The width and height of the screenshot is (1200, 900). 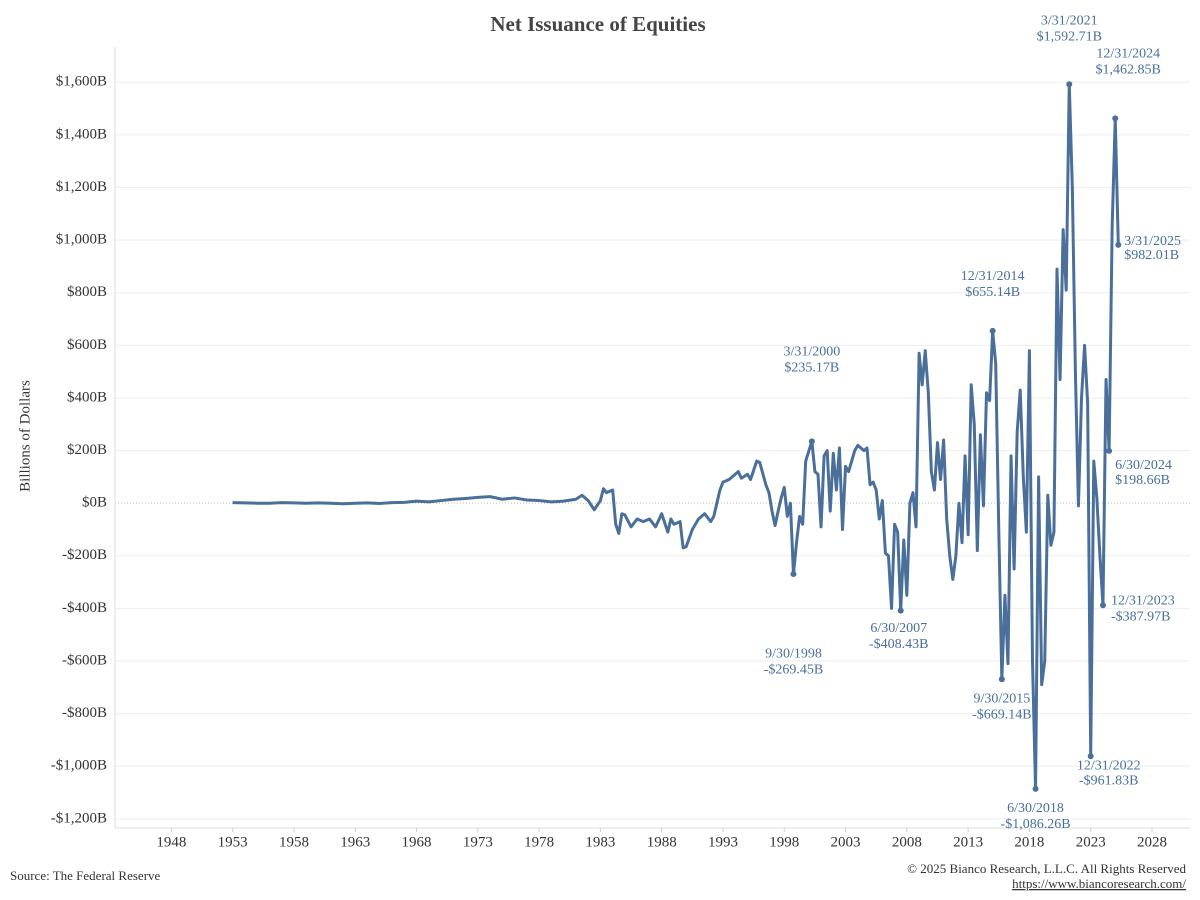 What do you see at coordinates (1152, 241) in the screenshot?
I see `annotation-date: 3/31/2025` at bounding box center [1152, 241].